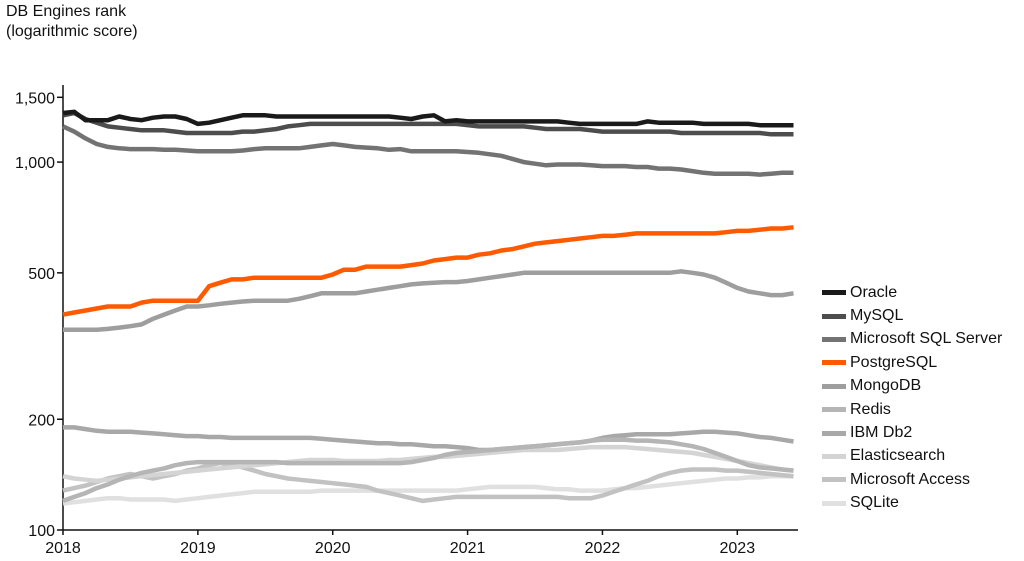 This screenshot has width=1024, height=561. Describe the element at coordinates (41, 420) in the screenshot. I see `y-tick-label: 200` at that location.